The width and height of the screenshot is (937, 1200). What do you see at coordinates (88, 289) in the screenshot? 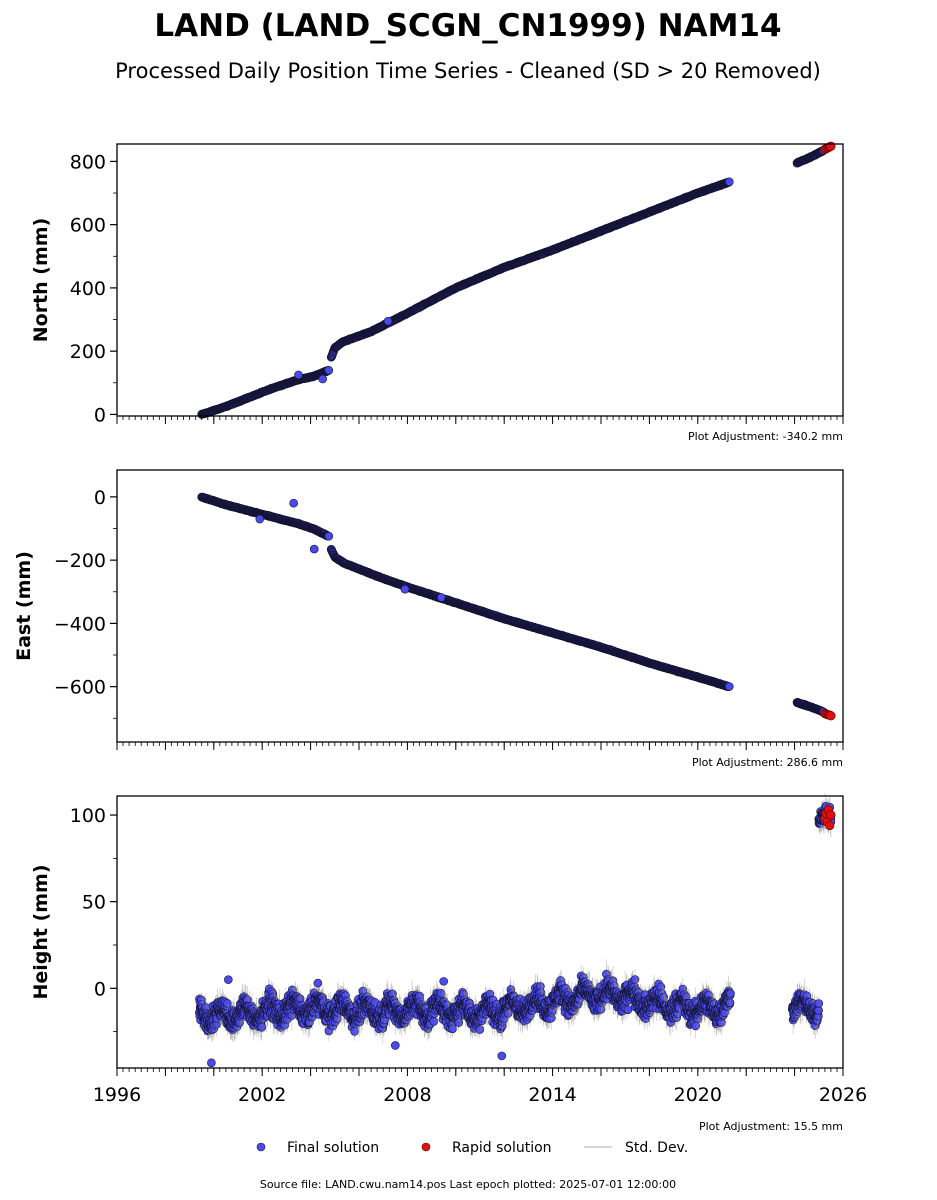
I see `y-tick-label: 400` at bounding box center [88, 289].